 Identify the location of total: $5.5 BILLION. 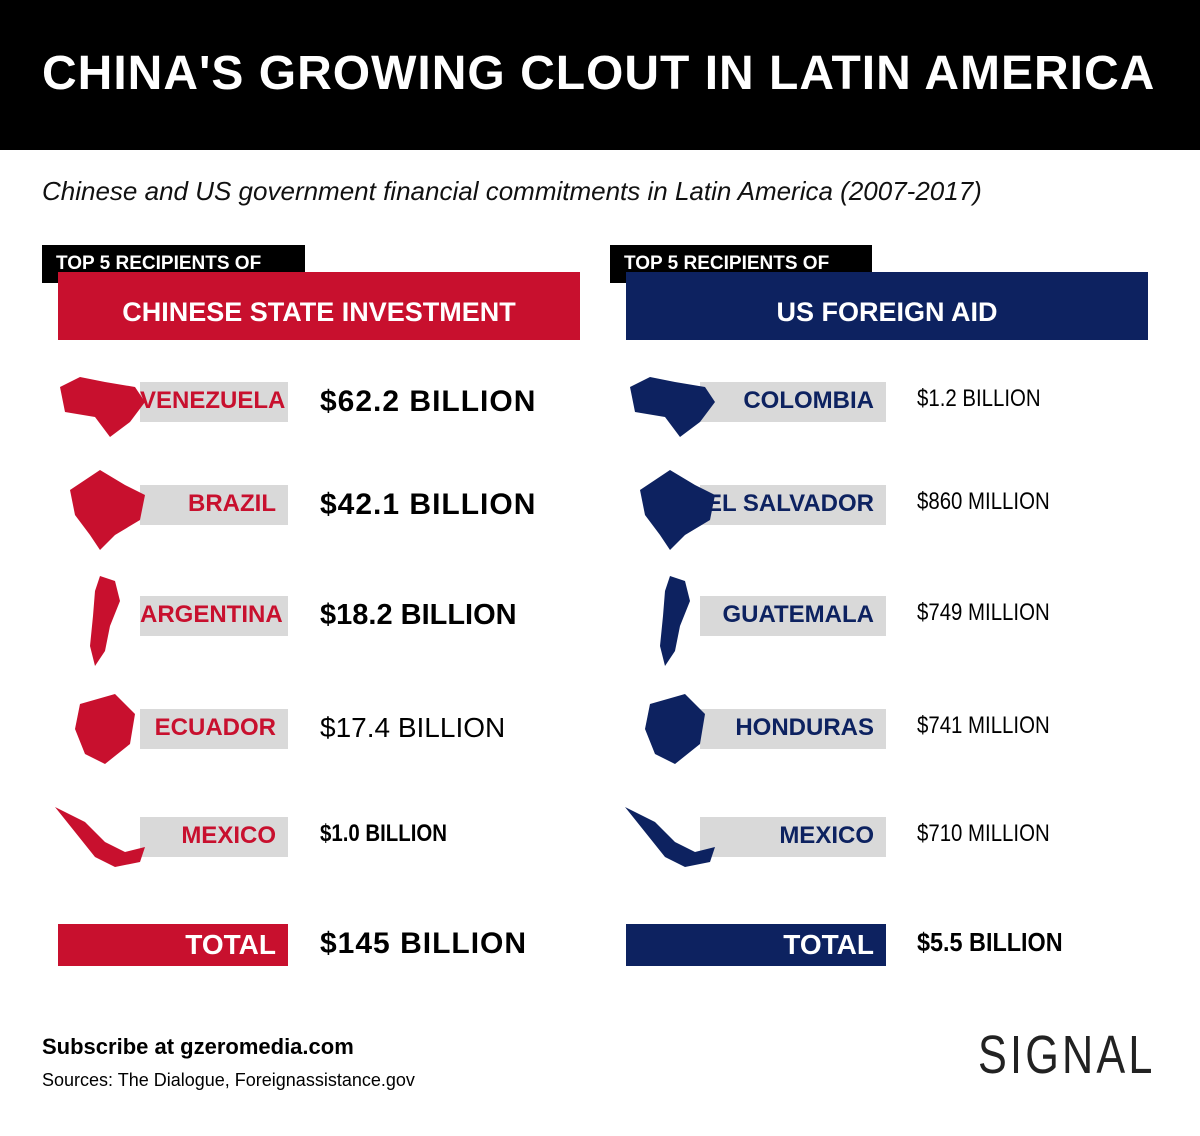
(990, 942).